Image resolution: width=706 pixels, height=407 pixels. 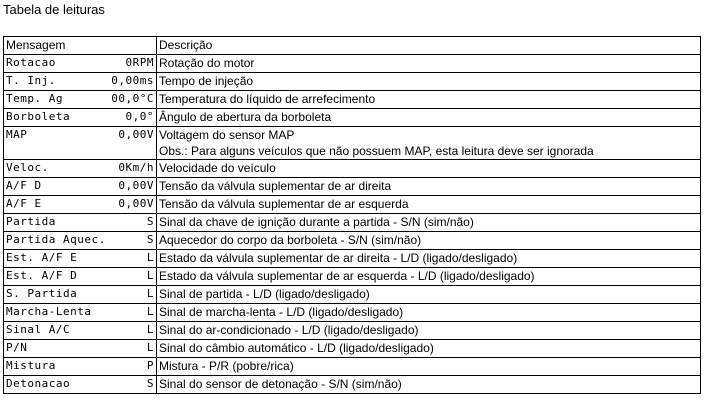 What do you see at coordinates (139, 116) in the screenshot?
I see `message-reading: 0,0°` at bounding box center [139, 116].